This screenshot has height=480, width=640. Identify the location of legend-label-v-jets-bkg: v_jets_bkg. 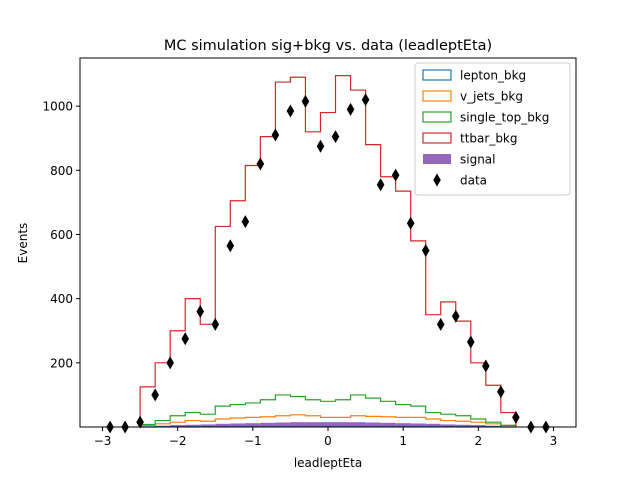
(491, 97).